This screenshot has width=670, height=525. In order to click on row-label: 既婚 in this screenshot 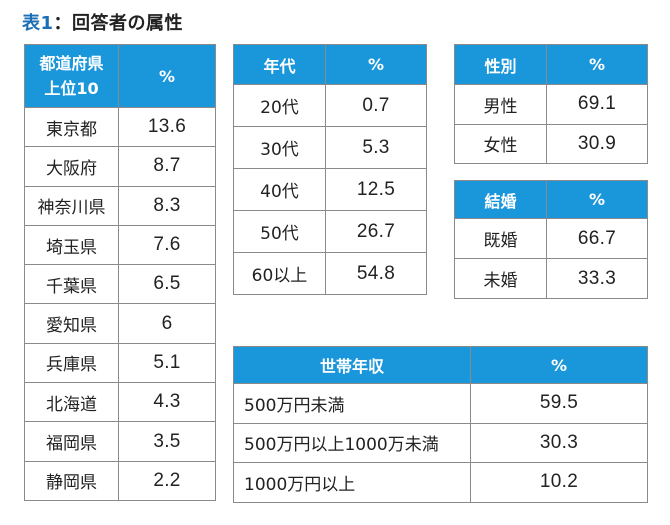, I will do `click(500, 238)`.